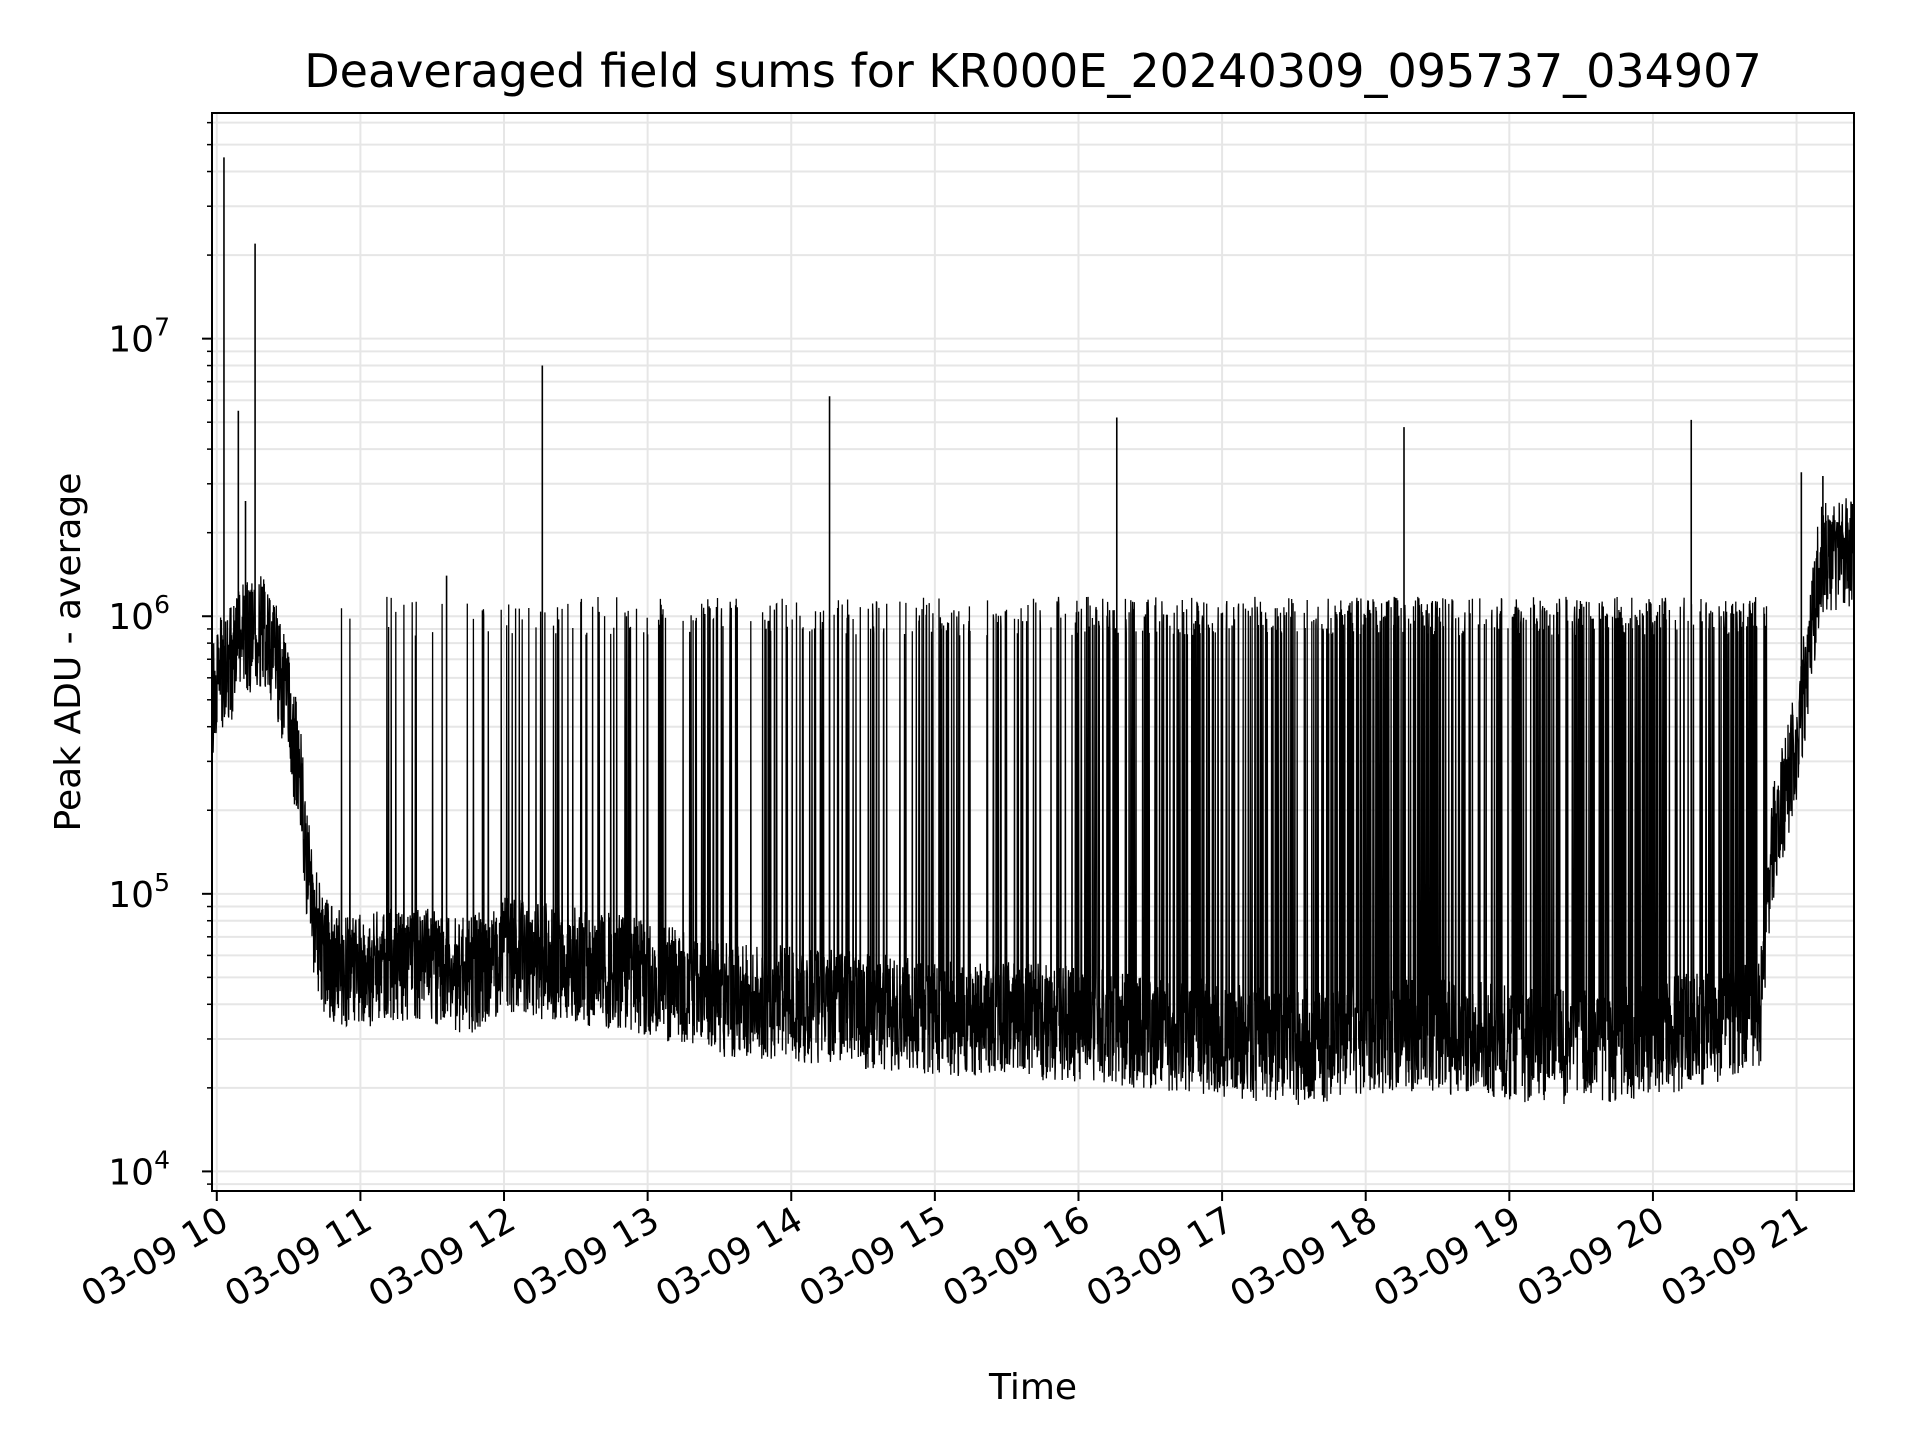  I want to click on y-tick-label: 10⁵, so click(139, 892).